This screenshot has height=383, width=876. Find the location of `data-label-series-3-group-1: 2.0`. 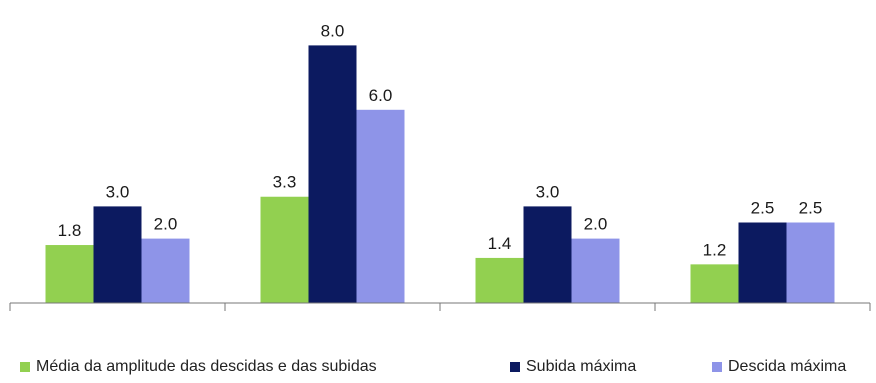

data-label-series-3-group-1: 2.0 is located at coordinates (166, 224).